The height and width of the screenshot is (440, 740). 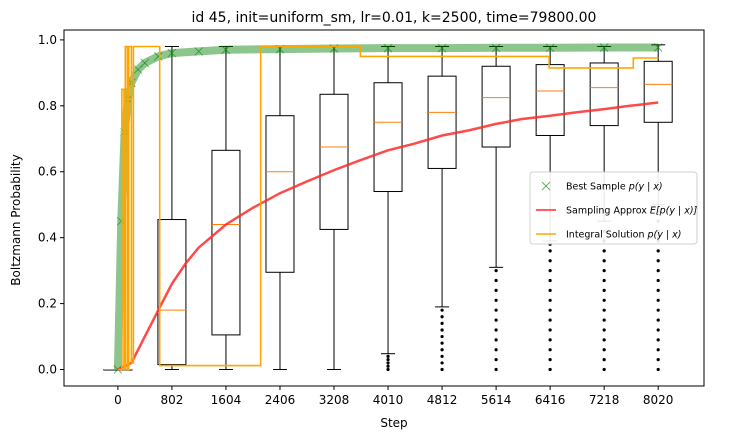 What do you see at coordinates (226, 400) in the screenshot?
I see `x-tick-label: 1604` at bounding box center [226, 400].